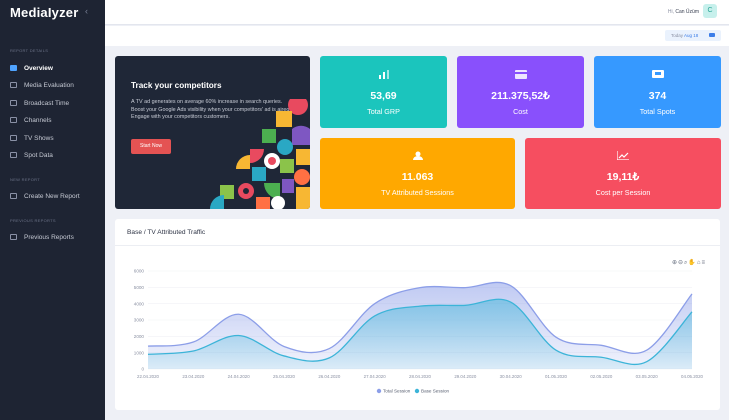 The width and height of the screenshot is (729, 420). Describe the element at coordinates (435, 391) in the screenshot. I see `legend-label: Base Session` at that location.